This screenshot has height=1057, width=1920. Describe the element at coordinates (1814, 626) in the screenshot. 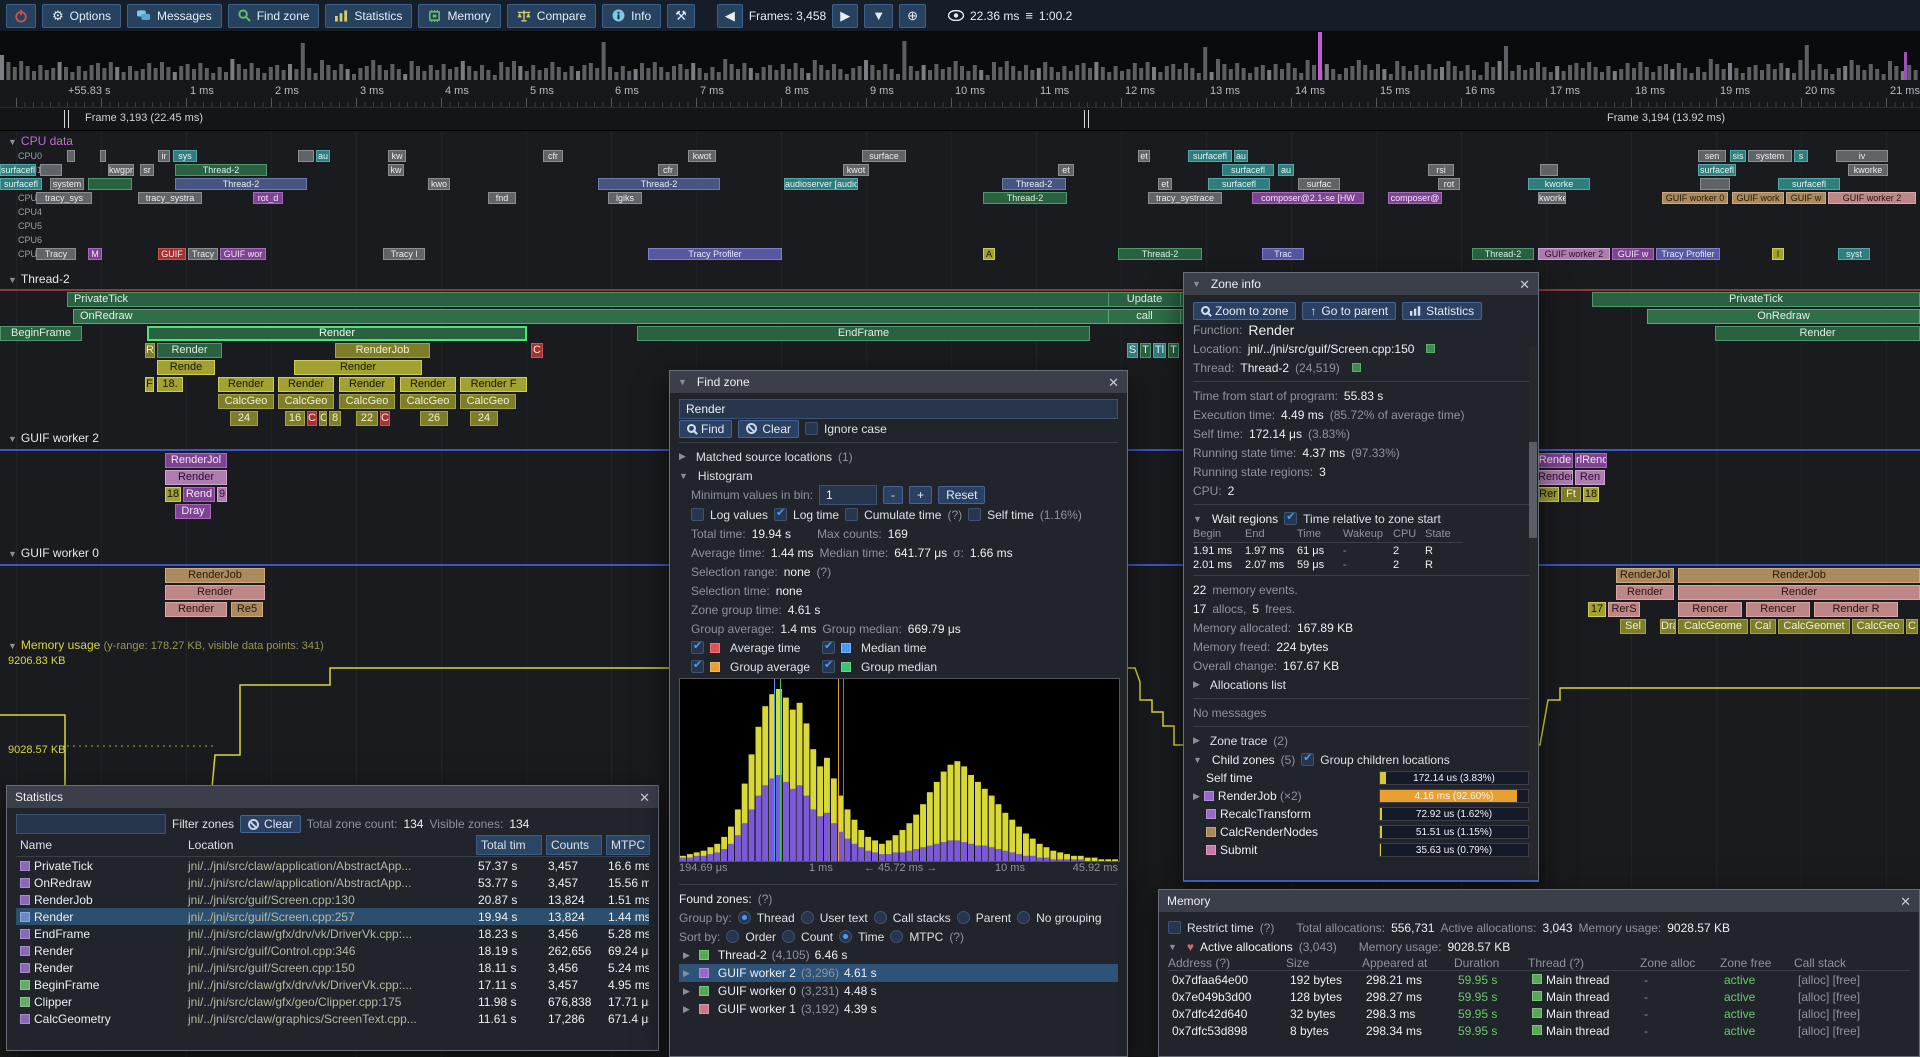

I see `timeline-zone: CalcGeomet` at that location.